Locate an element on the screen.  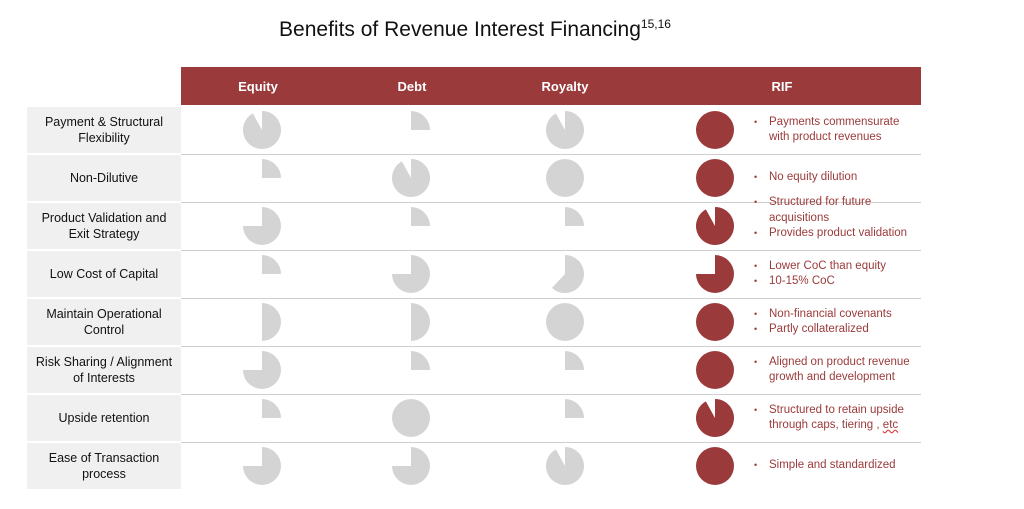
row-label: Maintain Operational Control is located at coordinates (104, 322).